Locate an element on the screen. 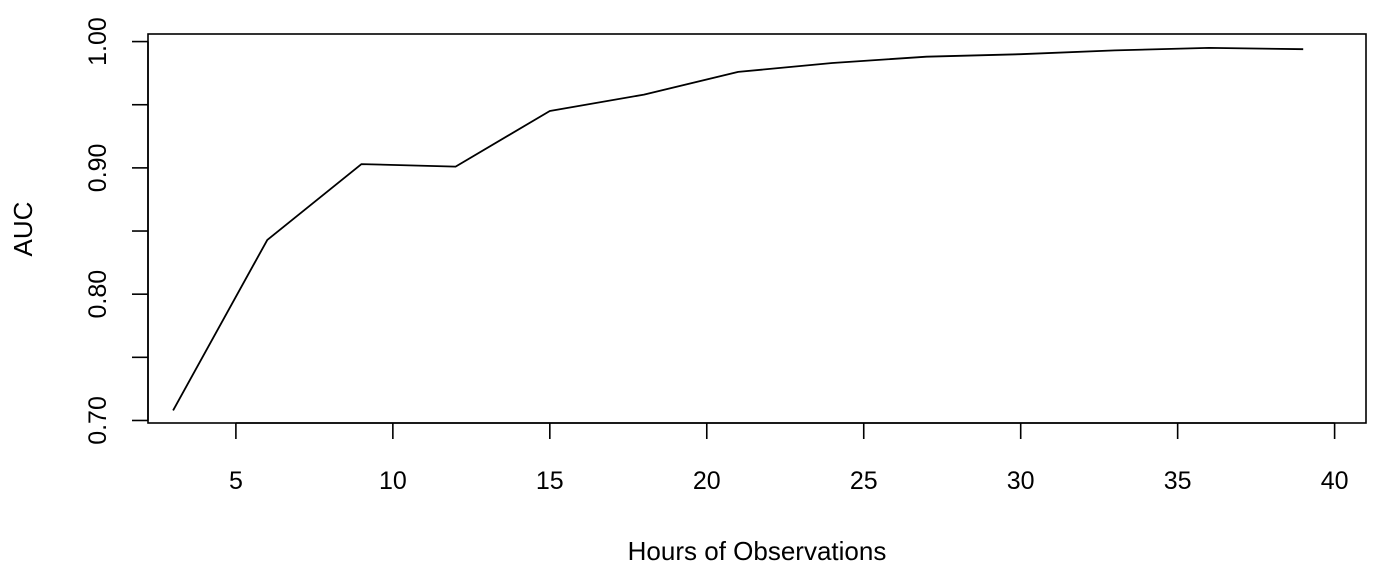 This screenshot has width=1378, height=565. x-tick-label: 20 is located at coordinates (707, 481).